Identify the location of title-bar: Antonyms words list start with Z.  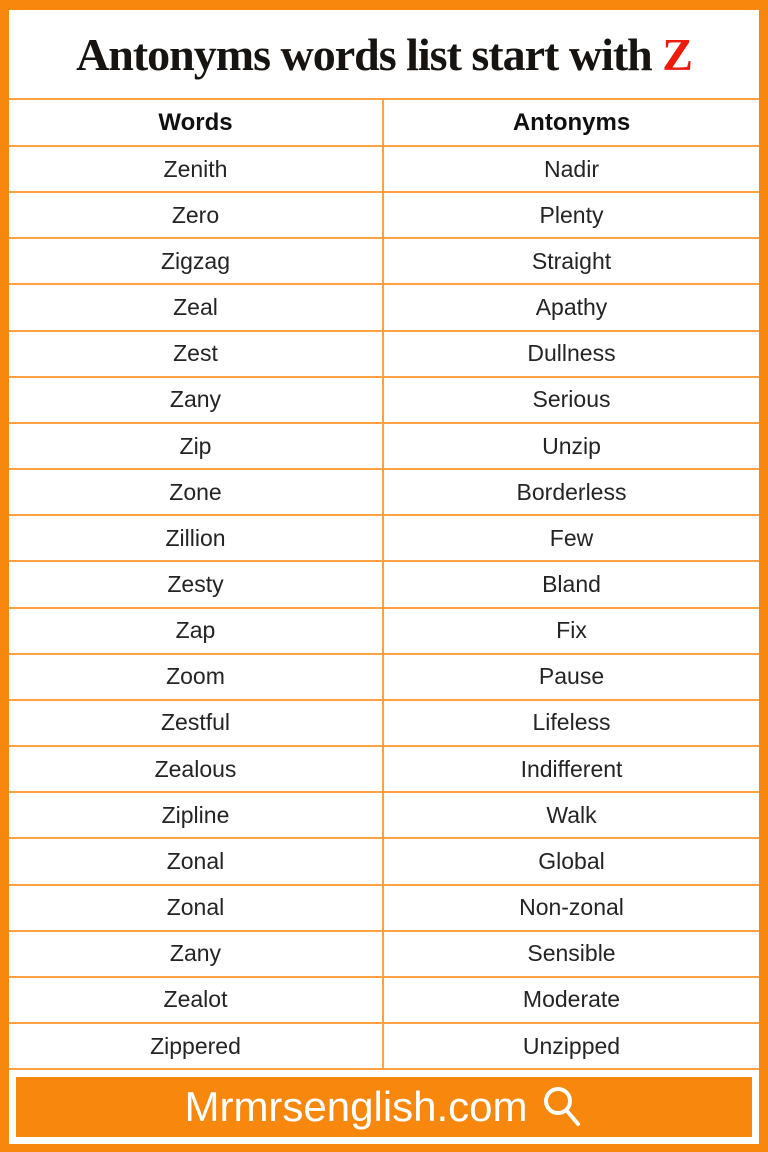
(384, 54).